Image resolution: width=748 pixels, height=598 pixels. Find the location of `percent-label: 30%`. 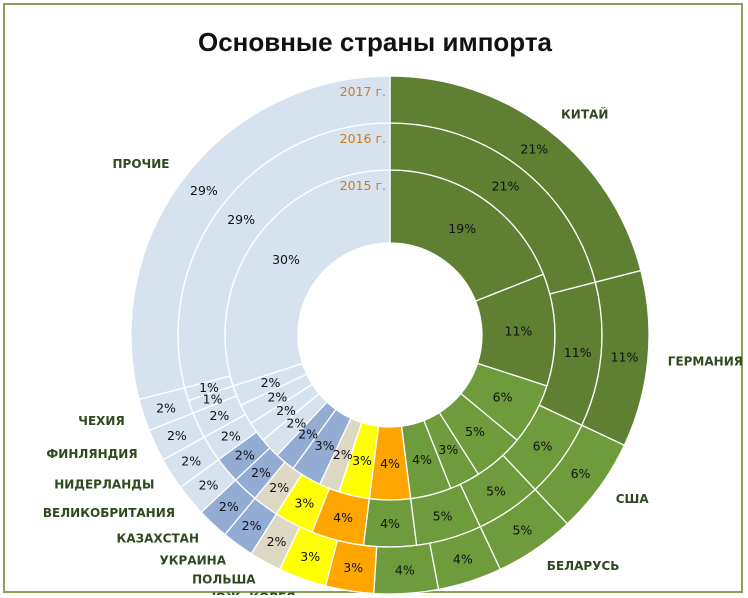

percent-label: 30% is located at coordinates (286, 259).